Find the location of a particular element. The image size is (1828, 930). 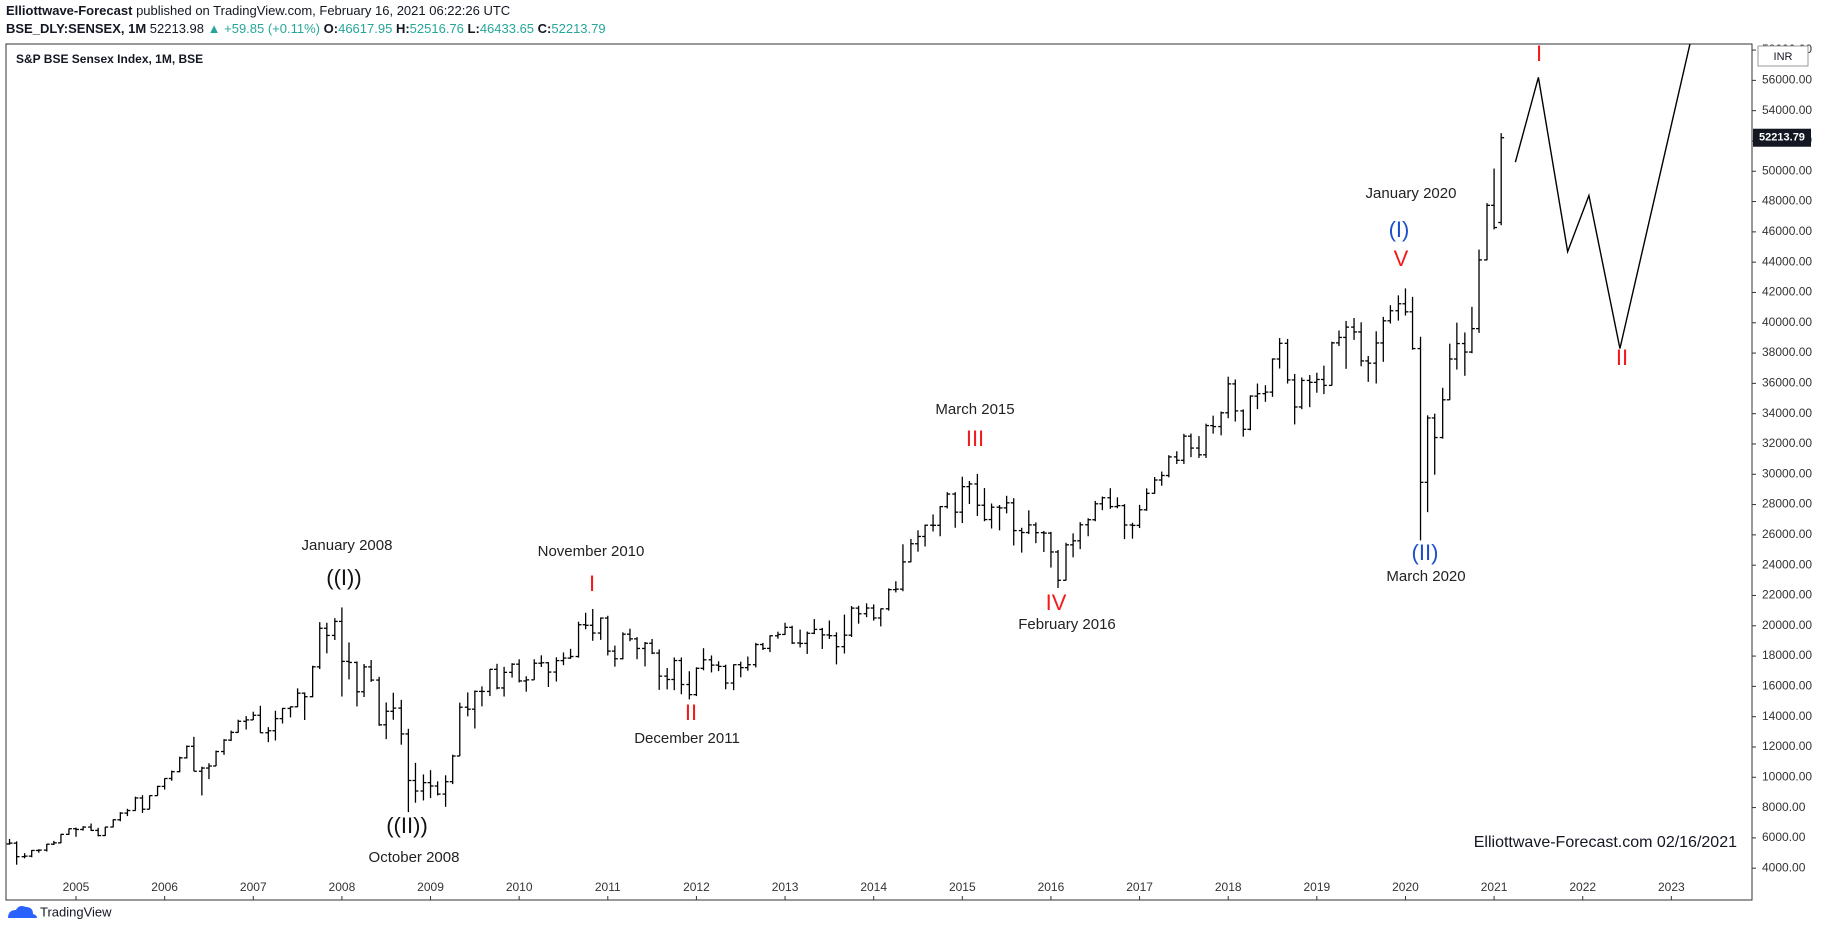

y-tick-label: 24000.00 is located at coordinates (1787, 564).